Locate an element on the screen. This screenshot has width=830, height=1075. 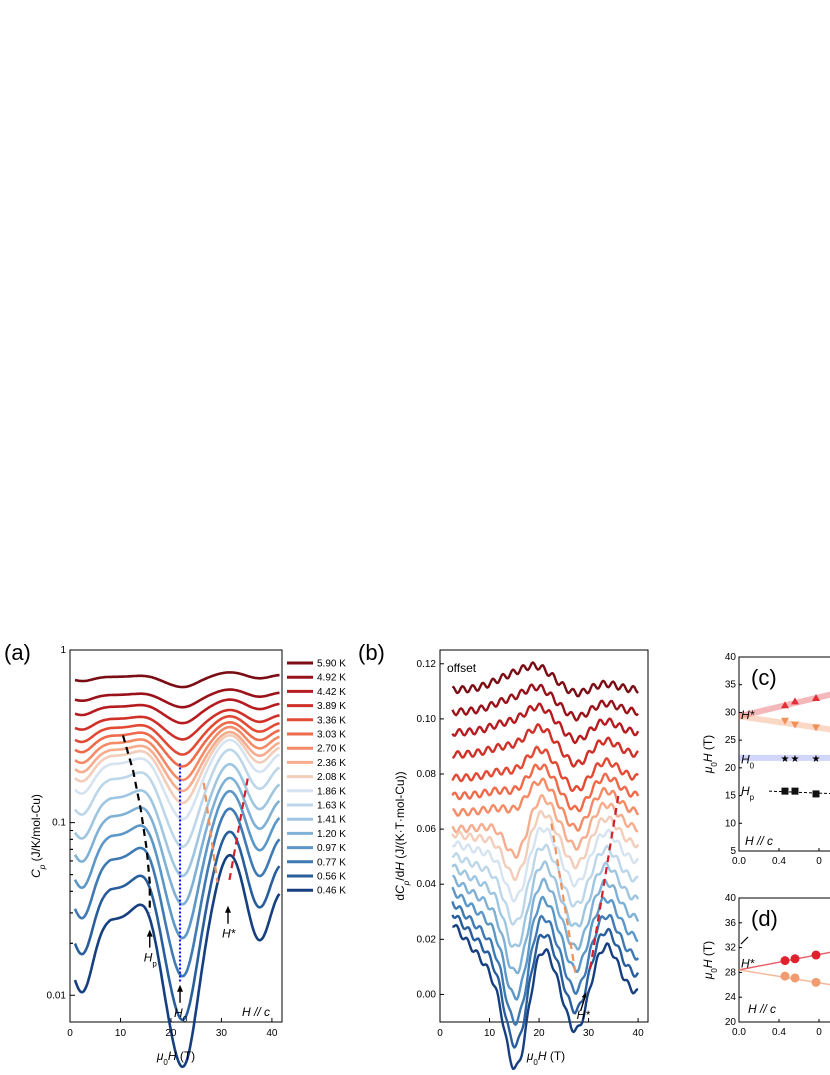
panel-a-curves is located at coordinates (177, 870).